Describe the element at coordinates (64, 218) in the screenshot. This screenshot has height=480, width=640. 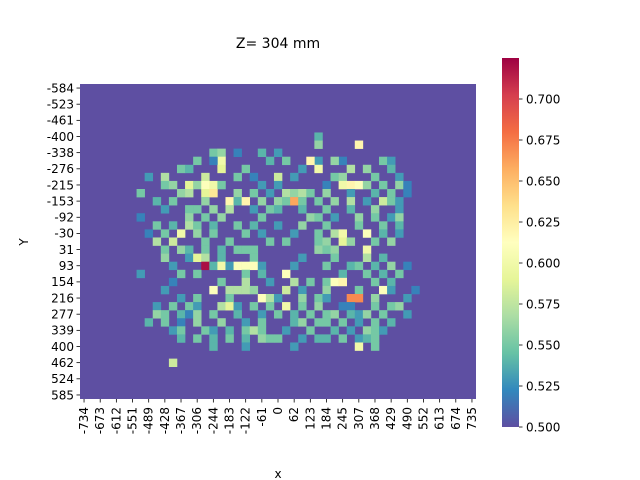
I see `y-tick-label: -92` at that location.